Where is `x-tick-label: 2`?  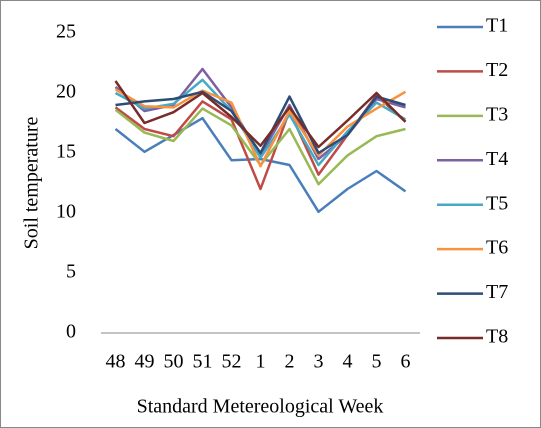 x-tick-label: 2 is located at coordinates (290, 362).